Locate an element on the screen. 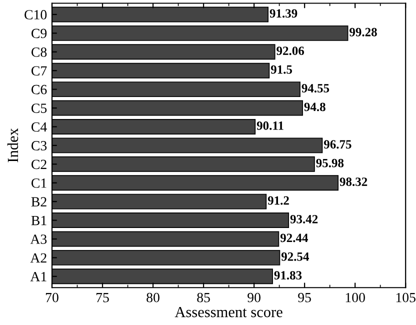 The image size is (416, 325). data-label: 90.11 is located at coordinates (270, 125).